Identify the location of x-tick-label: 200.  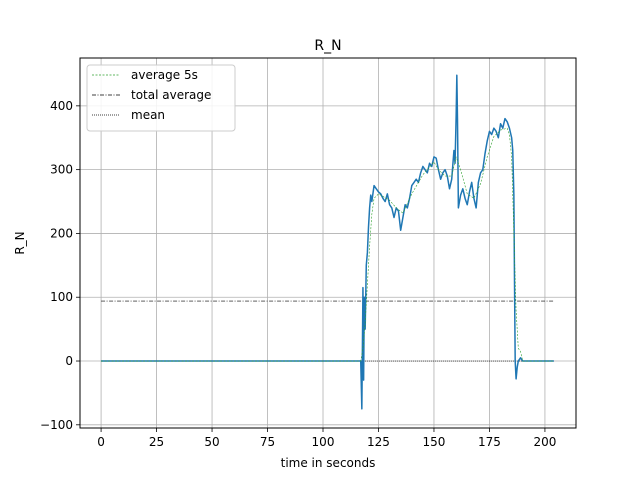
(544, 442).